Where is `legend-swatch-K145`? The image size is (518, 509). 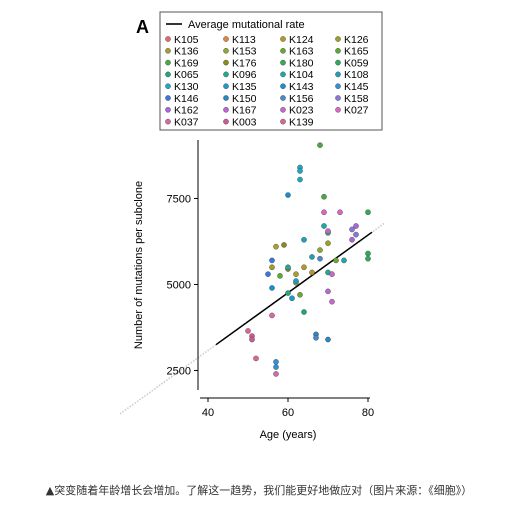 legend-swatch-K145 is located at coordinates (338, 86).